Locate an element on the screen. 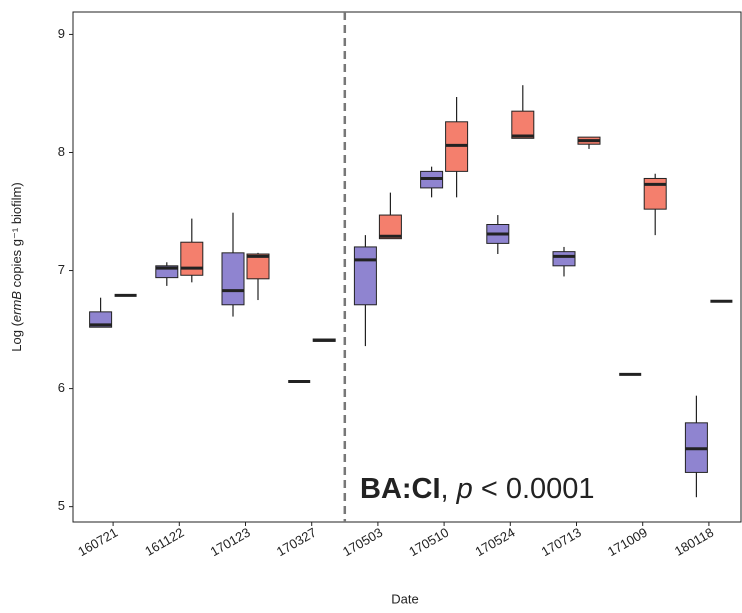 The height and width of the screenshot is (613, 742). x-tick-label: 170713 is located at coordinates (561, 542).